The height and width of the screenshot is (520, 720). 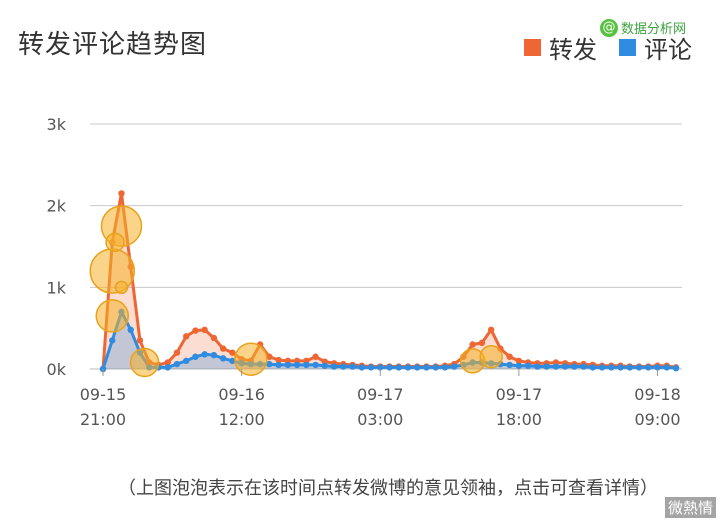 What do you see at coordinates (103, 394) in the screenshot?
I see `x-tick-date: 09-15` at bounding box center [103, 394].